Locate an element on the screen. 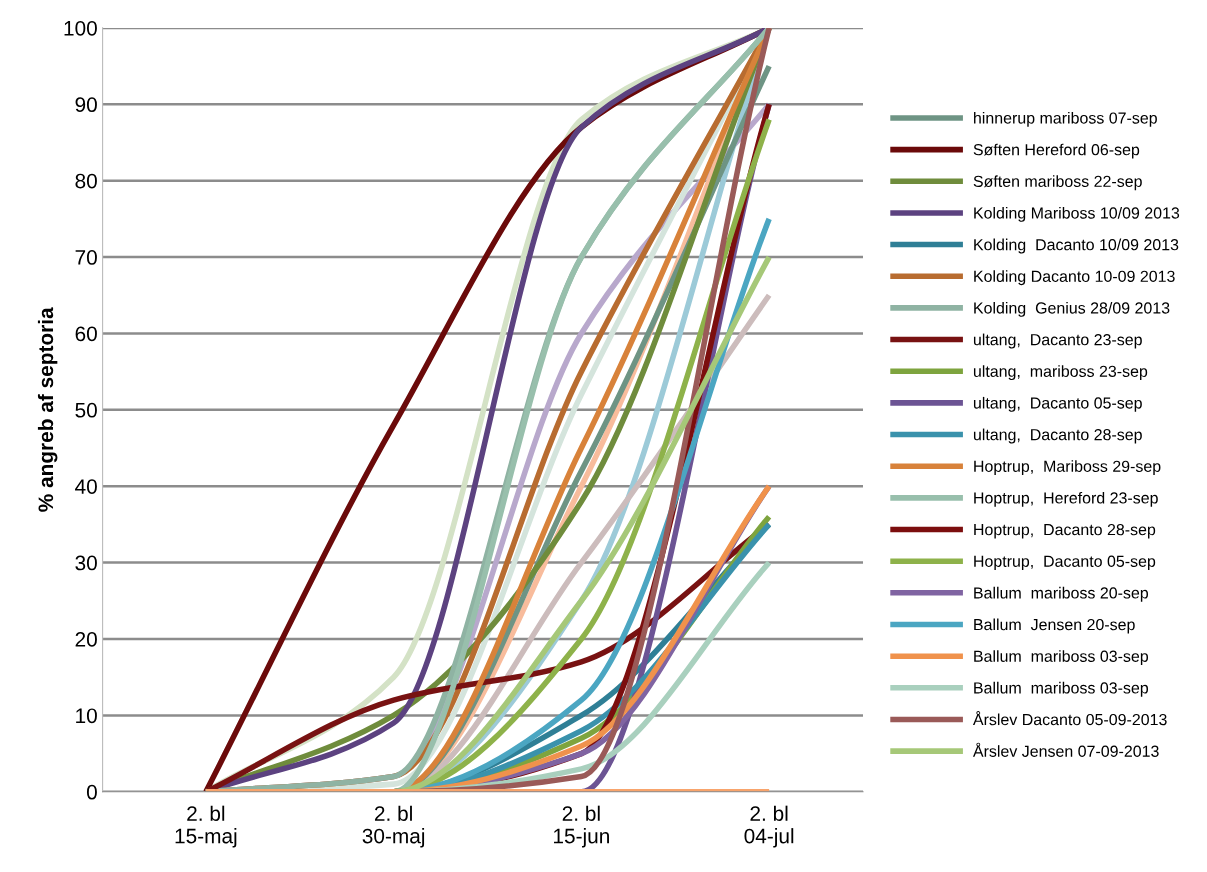 The width and height of the screenshot is (1207, 872). legend-label: ultang, mariboss 23-sep is located at coordinates (1060, 373).